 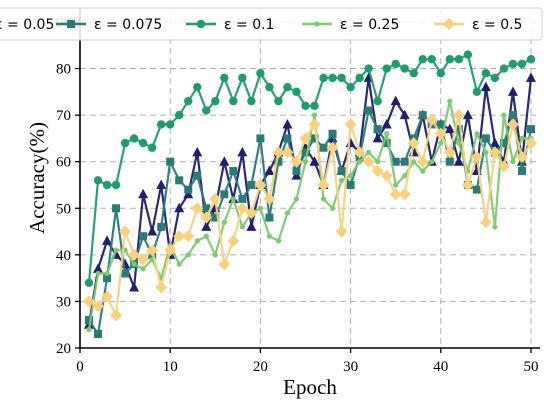 I want to click on legend-item: ε = 0.25, so click(x=350, y=25).